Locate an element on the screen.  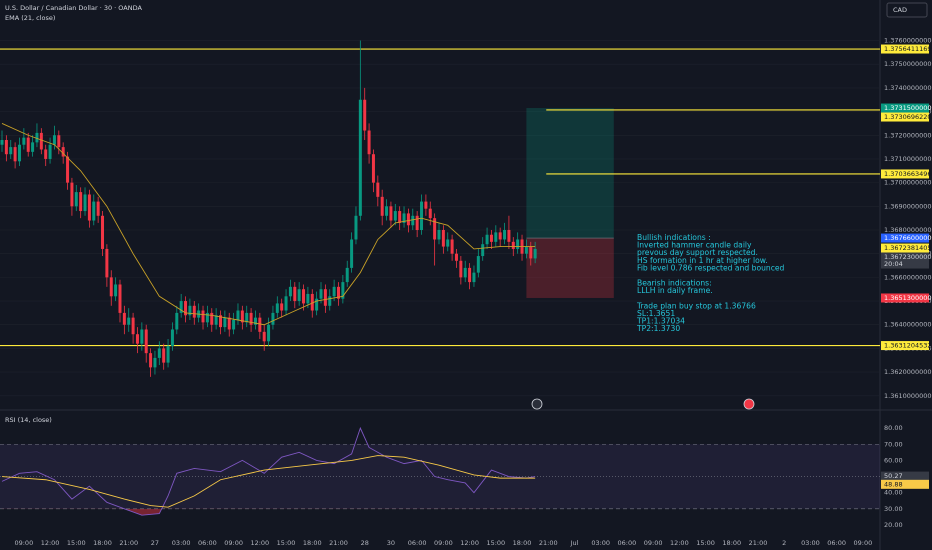
currency: CAD is located at coordinates (900, 10).